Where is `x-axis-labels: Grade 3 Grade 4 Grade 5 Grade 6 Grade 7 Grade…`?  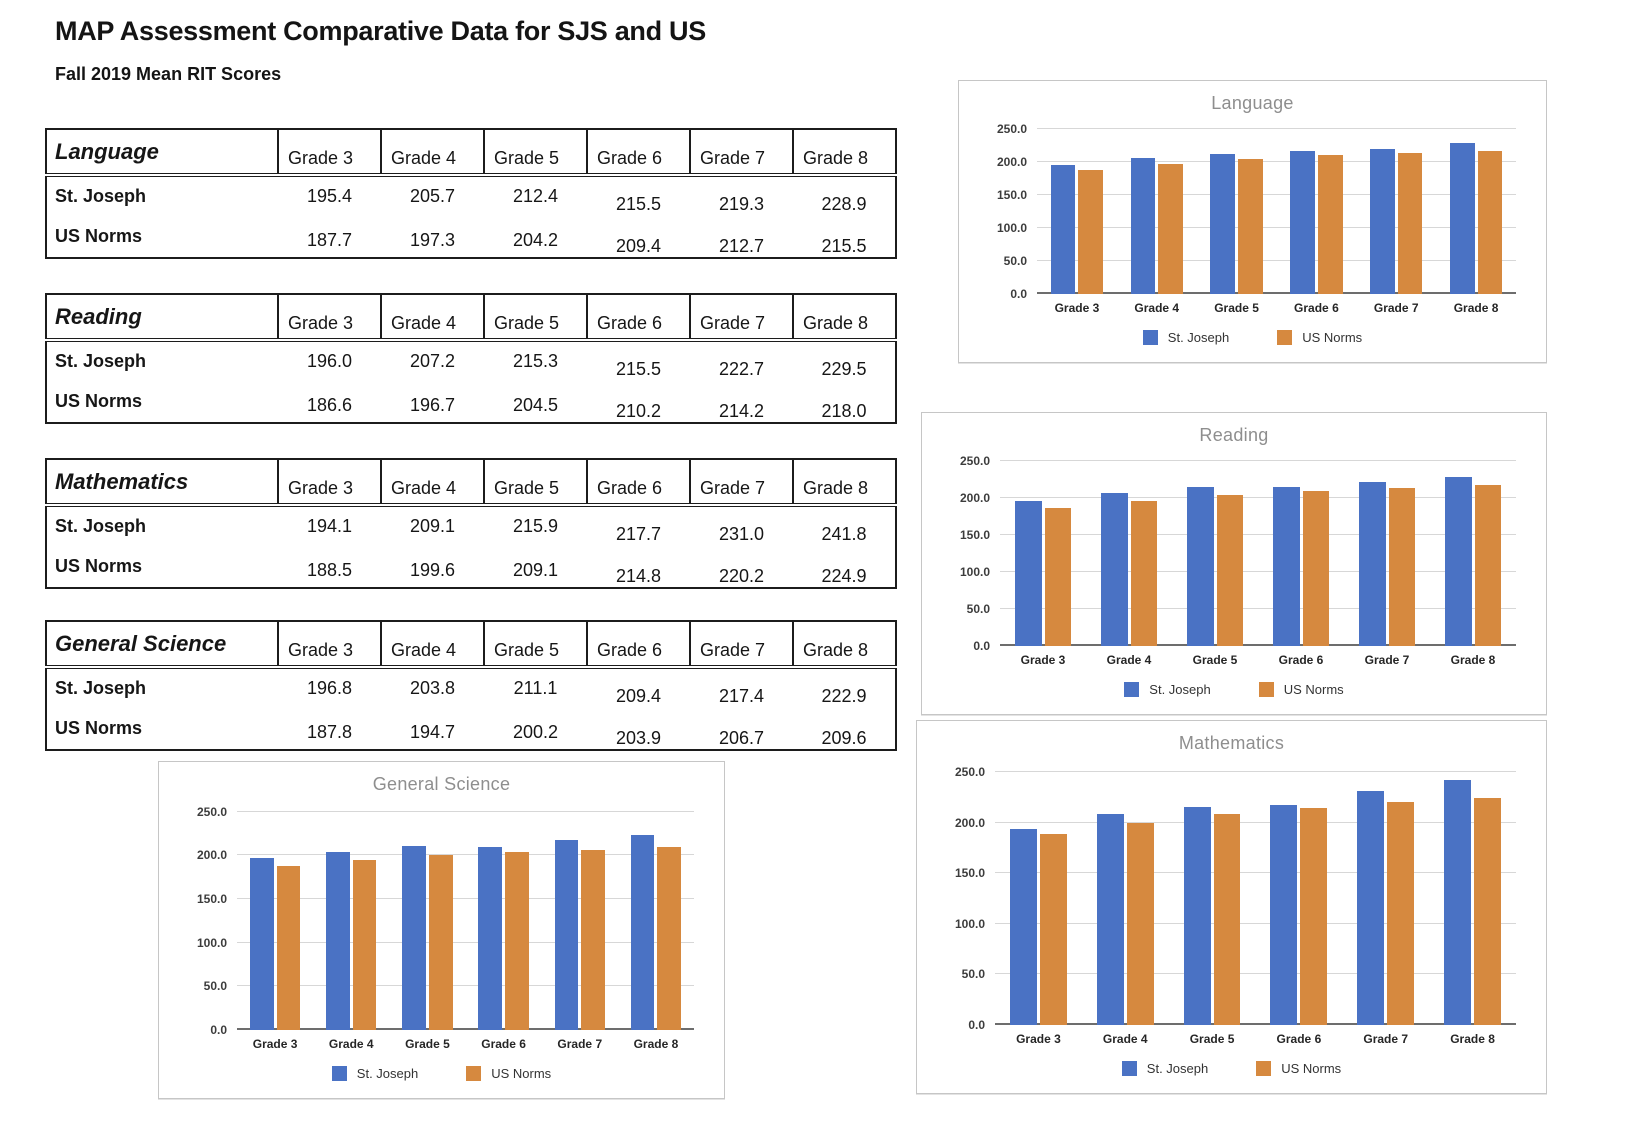
x-axis-labels: Grade 3 Grade 4 Grade 5 Grade 6 Grade 7 Grade… is located at coordinates (1255, 1039).